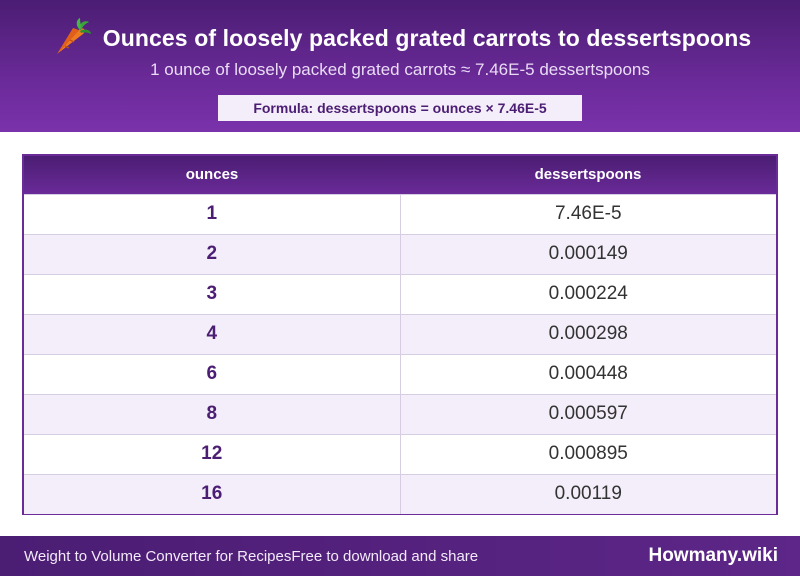 Image resolution: width=800 pixels, height=576 pixels. What do you see at coordinates (212, 373) in the screenshot?
I see `ounces-cell: 6` at bounding box center [212, 373].